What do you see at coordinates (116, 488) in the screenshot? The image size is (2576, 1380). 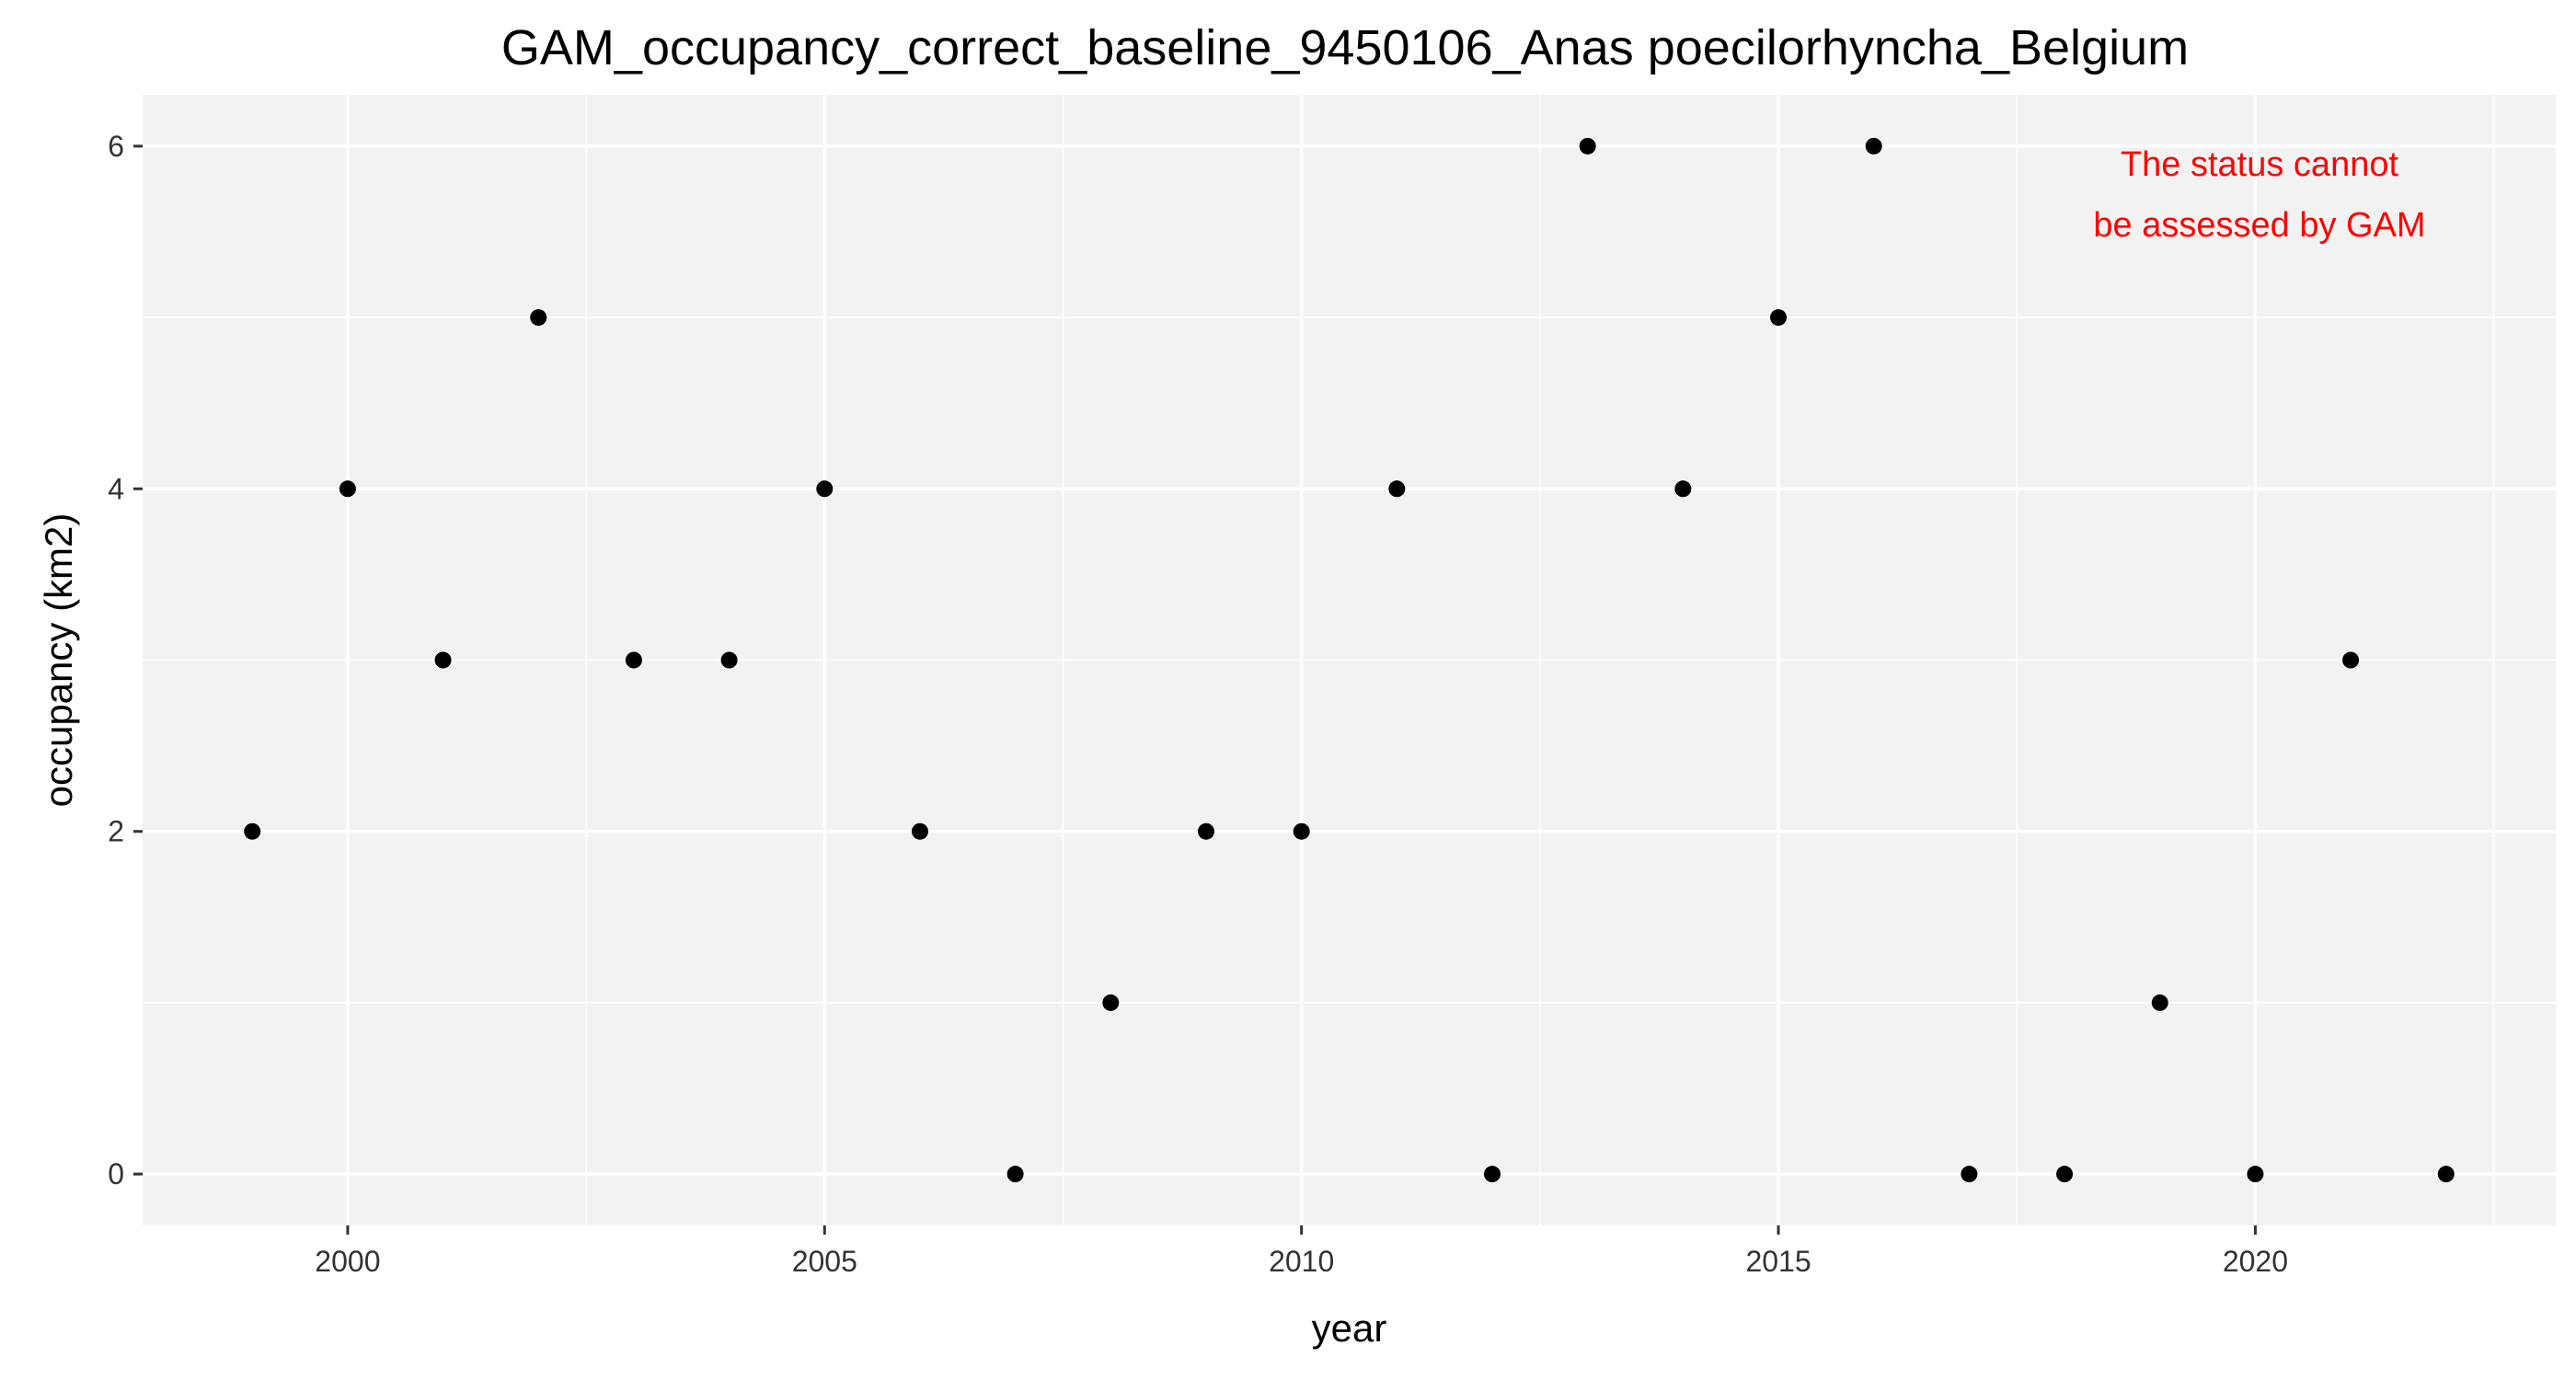 I see `y-tick-label: 4` at bounding box center [116, 488].